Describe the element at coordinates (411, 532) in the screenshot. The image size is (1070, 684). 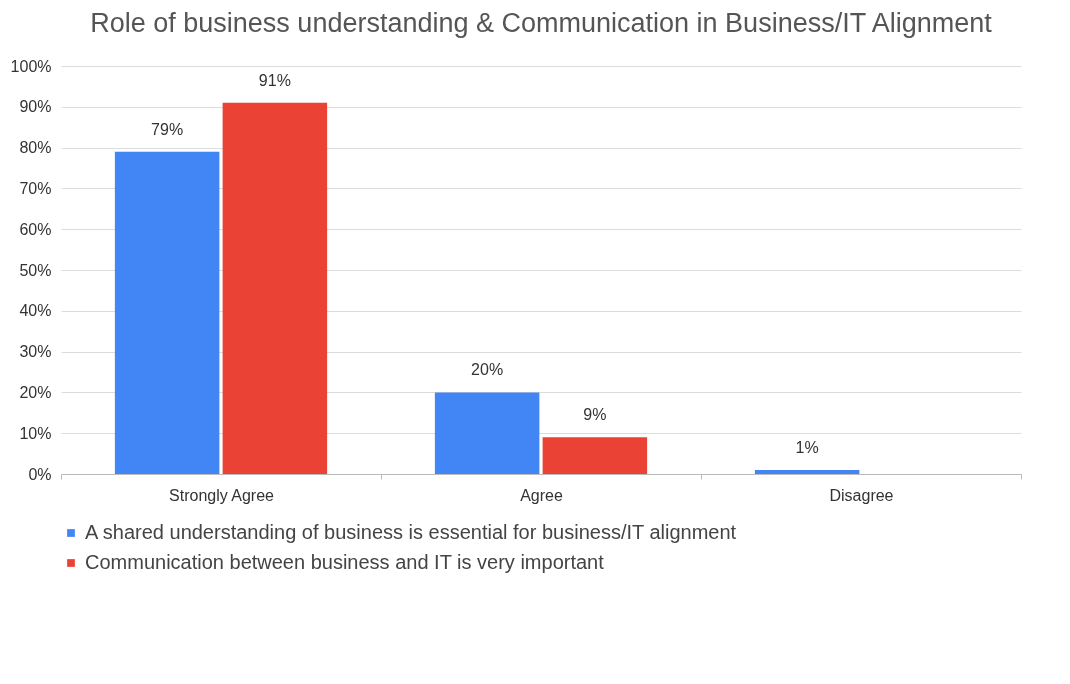
I see `legend-label: A shared understanding of business is essential for business/IT alignment` at that location.